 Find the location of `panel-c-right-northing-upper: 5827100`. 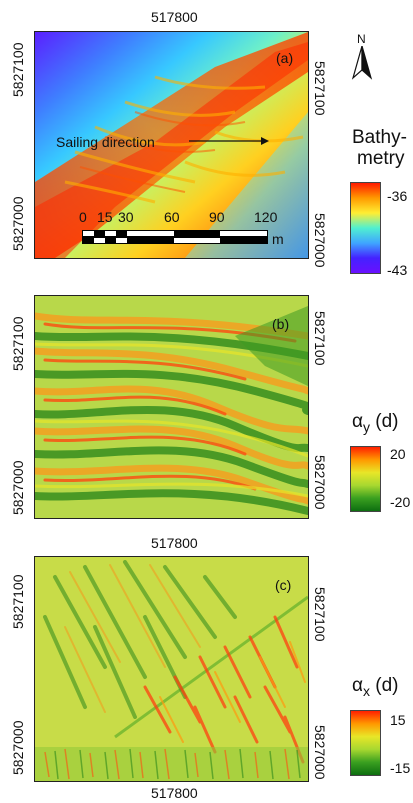

panel-c-right-northing-upper: 5827100 is located at coordinates (320, 614).